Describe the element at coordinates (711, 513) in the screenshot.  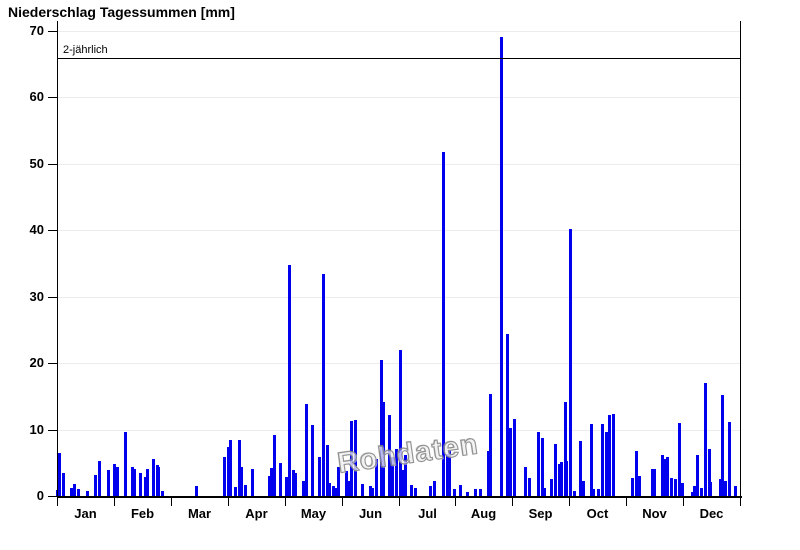
I see `x-tick-label-dec: Dec` at that location.